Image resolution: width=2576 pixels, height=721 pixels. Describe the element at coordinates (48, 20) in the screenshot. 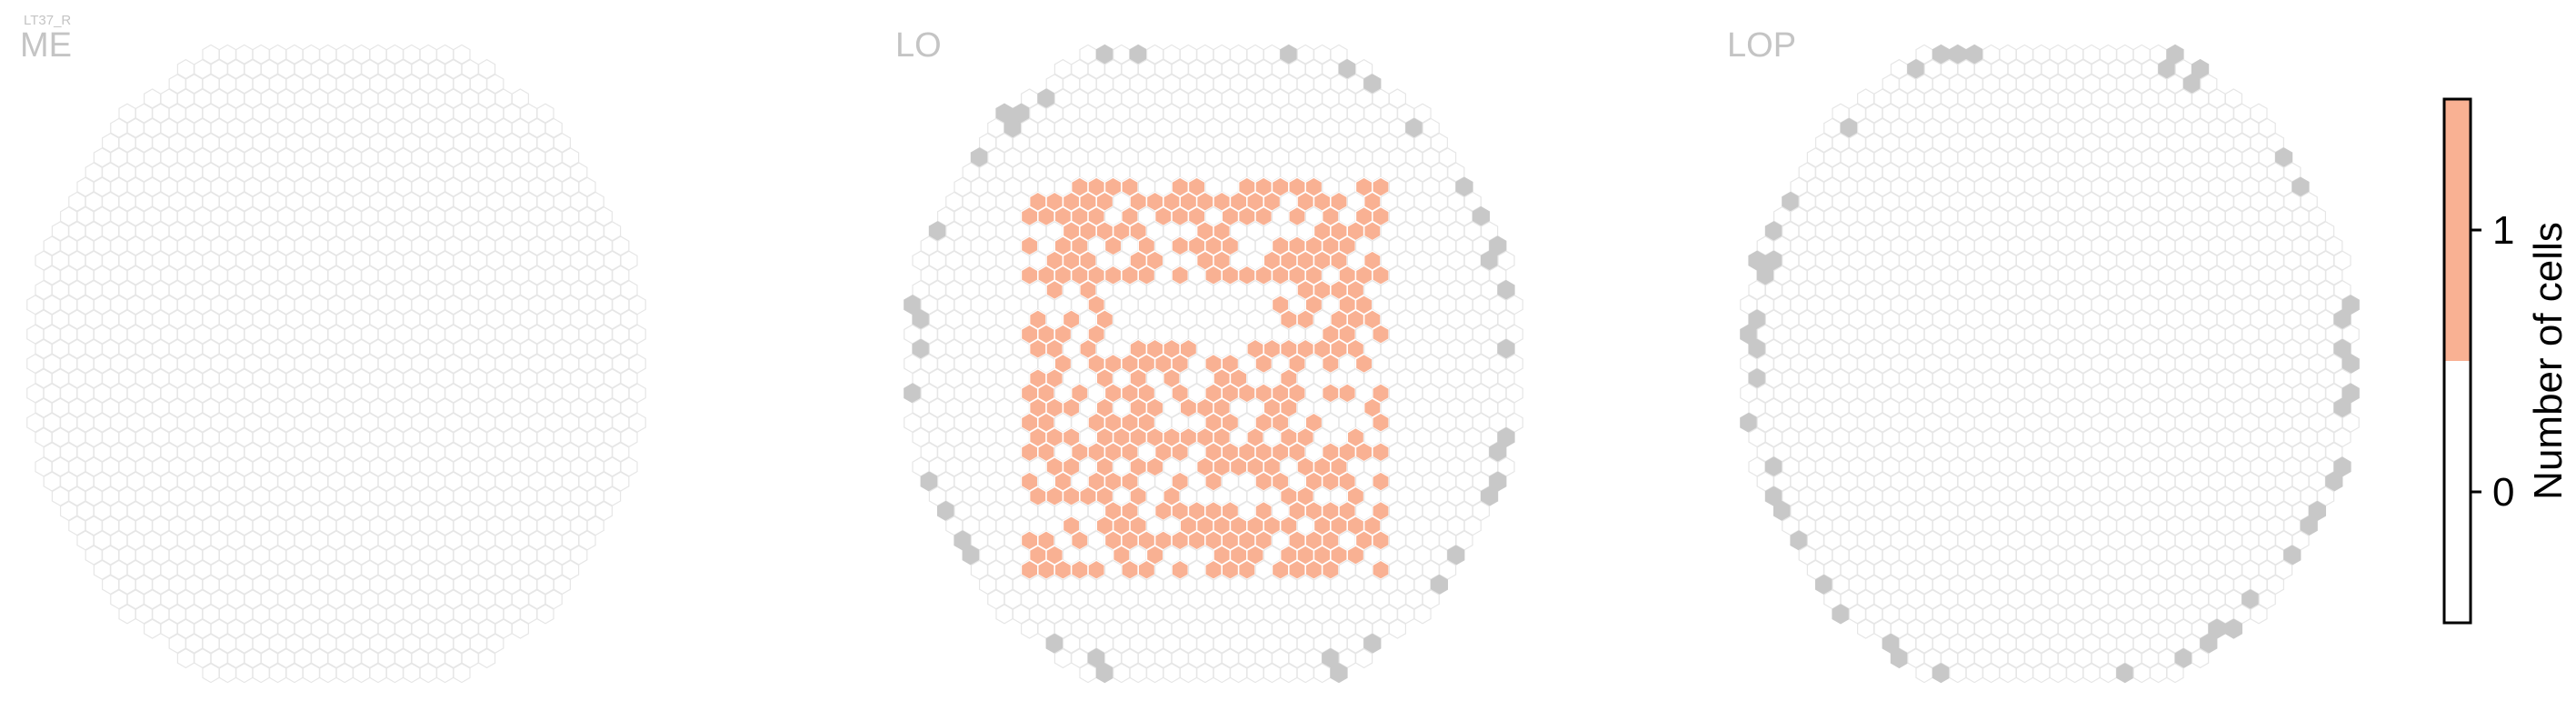

I see `cell-type-label: LT37_R` at that location.